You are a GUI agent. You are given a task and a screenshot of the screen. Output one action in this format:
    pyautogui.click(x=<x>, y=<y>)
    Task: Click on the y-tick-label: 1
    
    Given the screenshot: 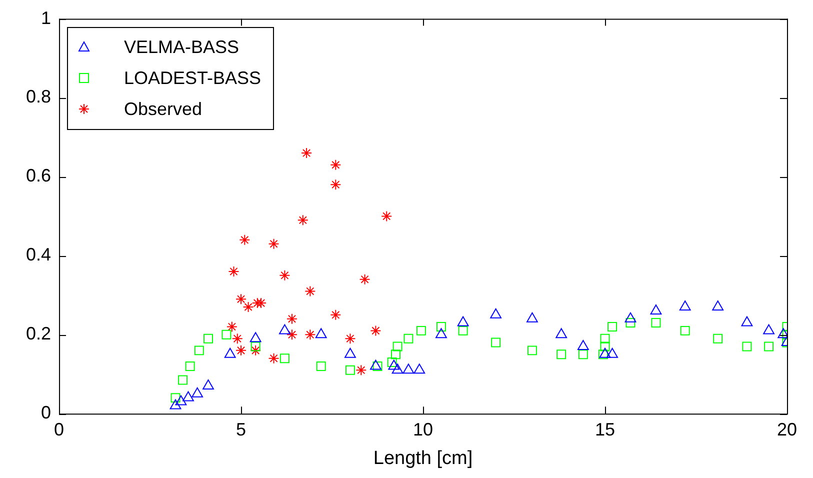 What is the action you would take?
    pyautogui.click(x=46, y=18)
    